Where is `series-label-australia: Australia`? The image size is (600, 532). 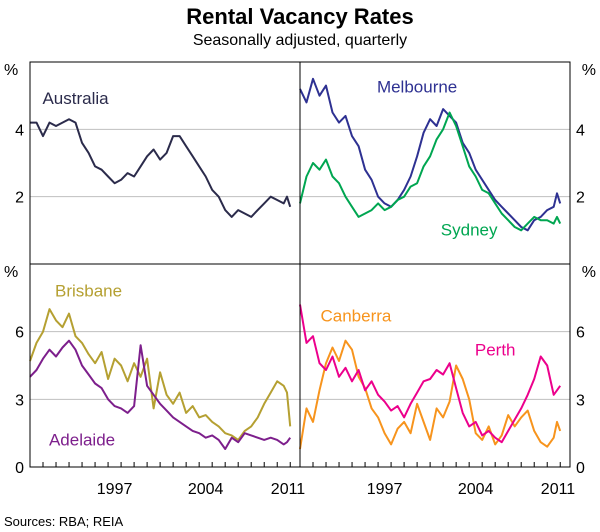 series-label-australia: Australia is located at coordinates (75, 98).